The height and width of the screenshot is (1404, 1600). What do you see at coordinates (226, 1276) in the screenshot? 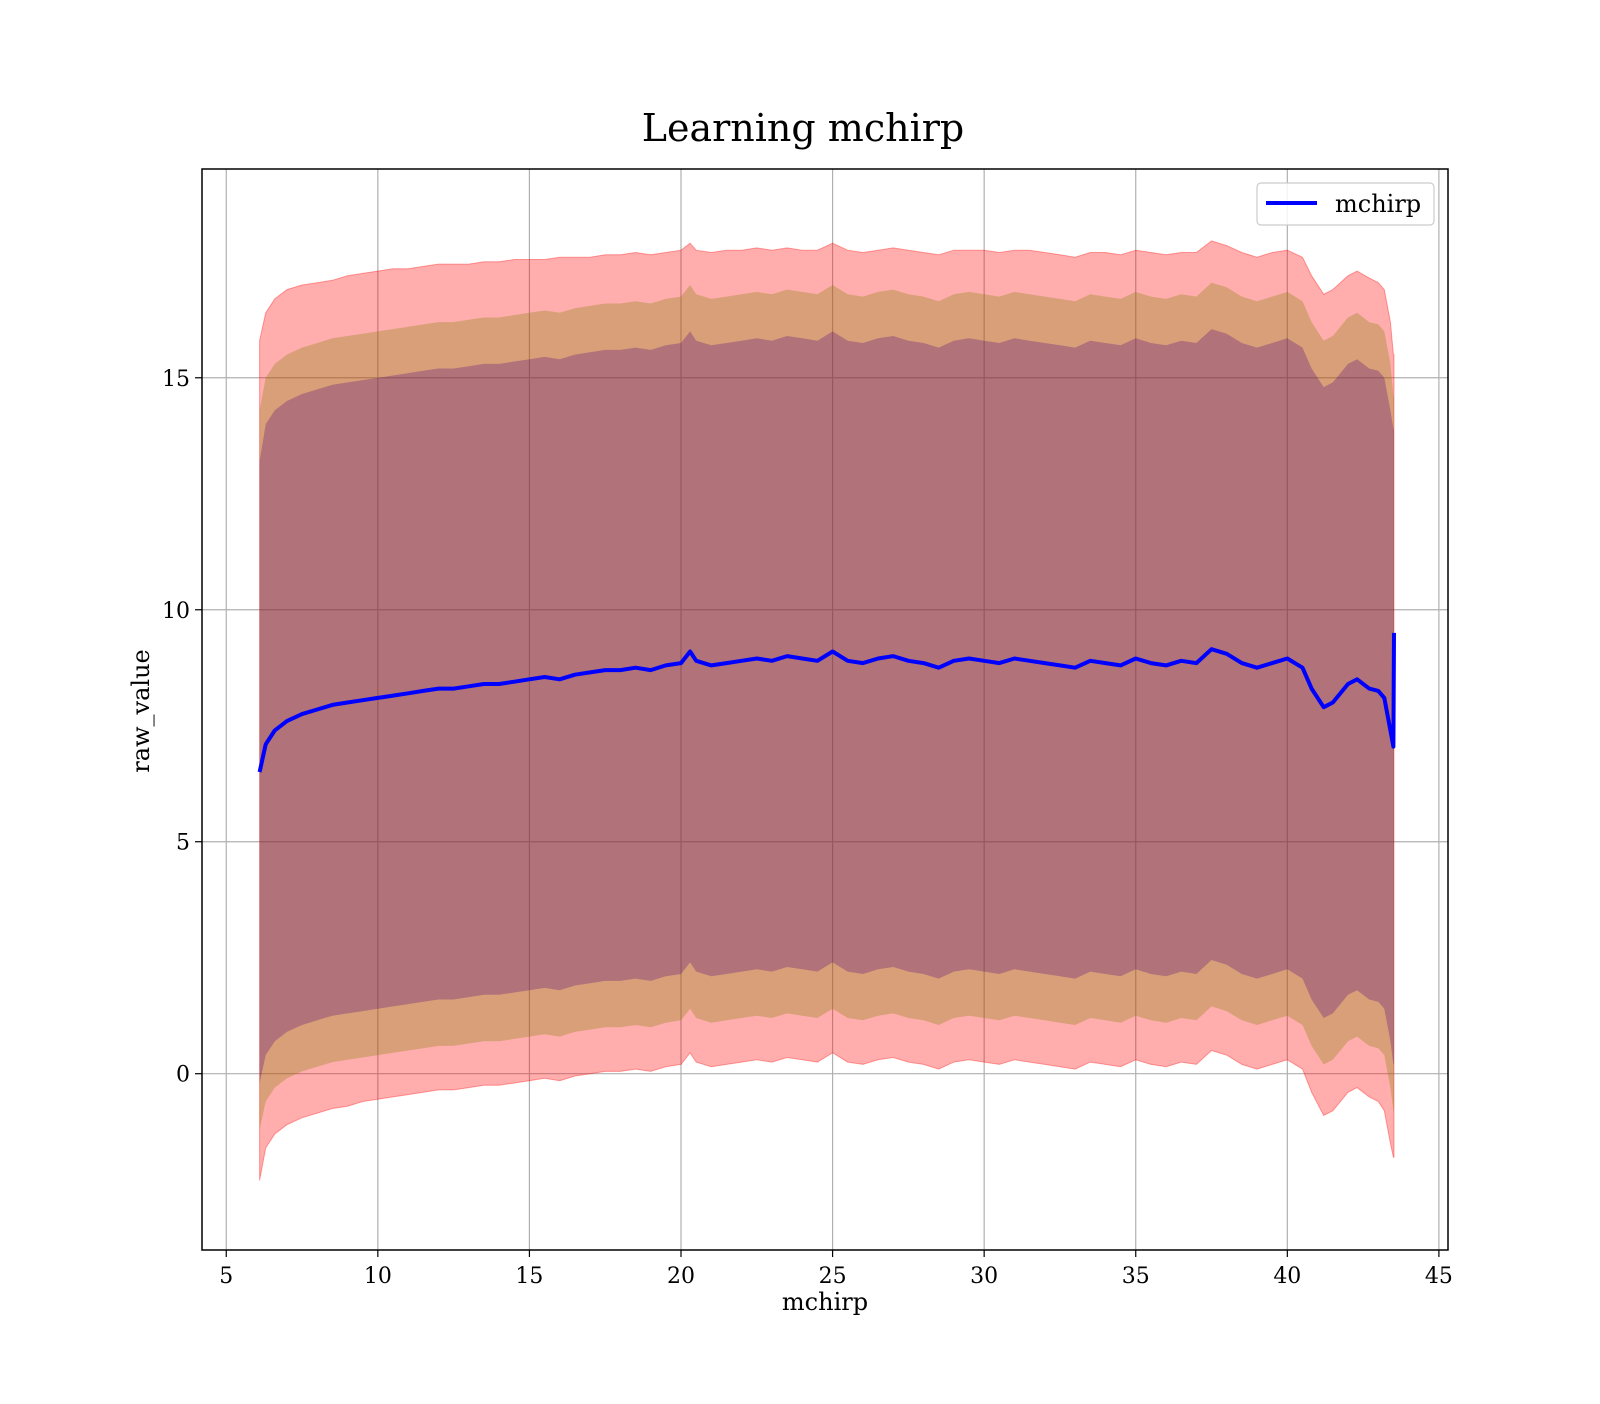
I see `x-tick-label: 5` at bounding box center [226, 1276].